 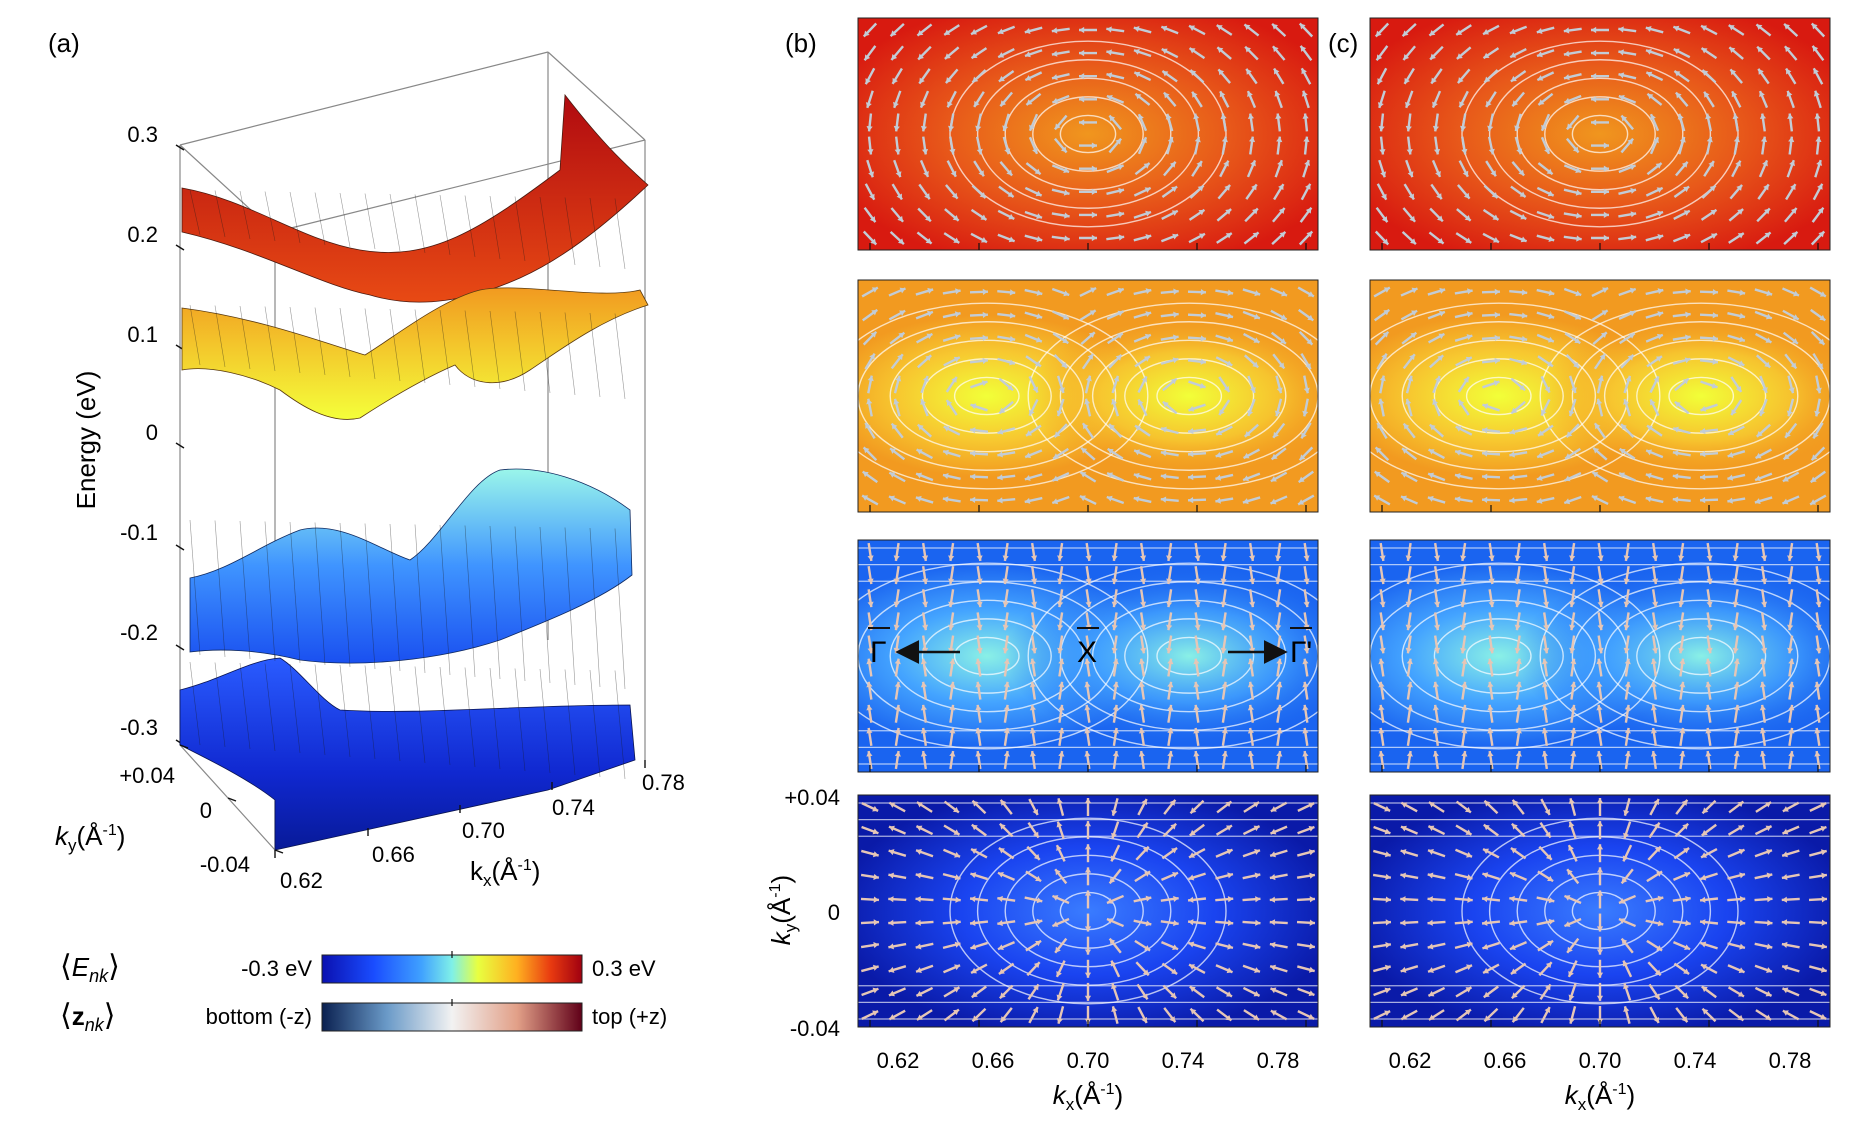 What do you see at coordinates (1600, 1060) in the screenshot?
I see `panel-c-kx-tick-labels: 0.62 0.66 0.70 0.74 0.78` at bounding box center [1600, 1060].